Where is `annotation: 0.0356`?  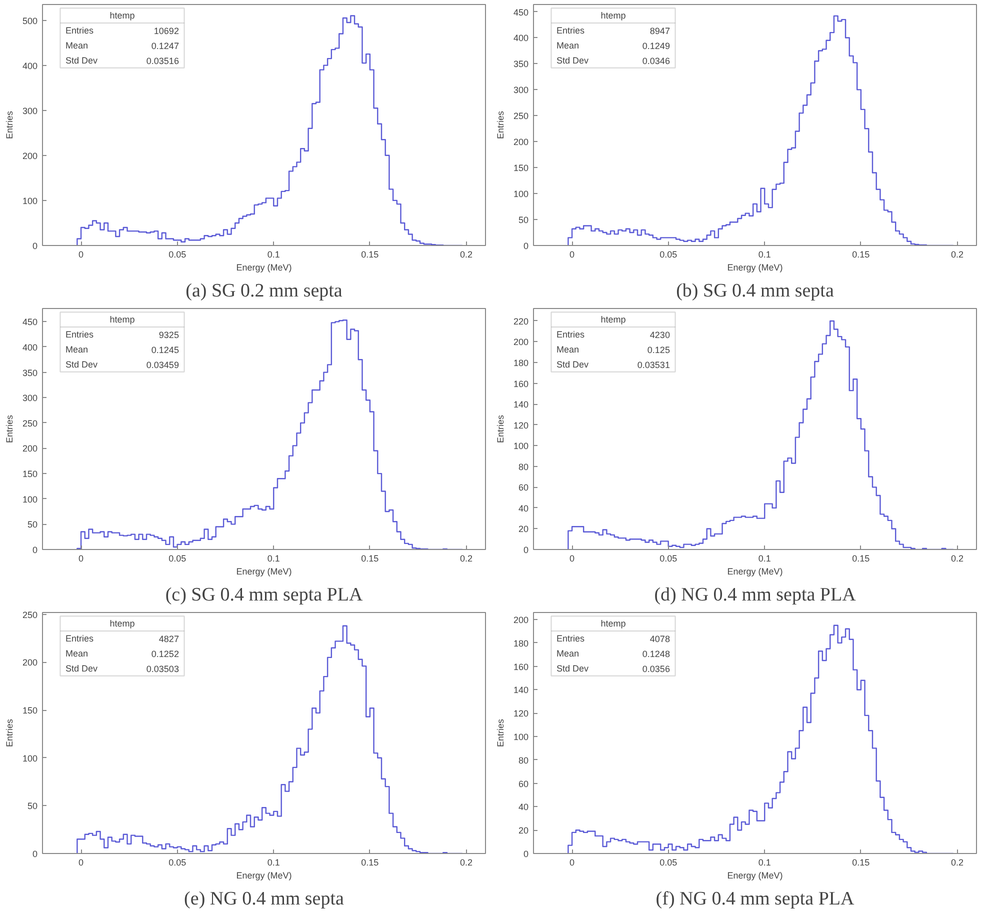
annotation: 0.0356 is located at coordinates (656, 669).